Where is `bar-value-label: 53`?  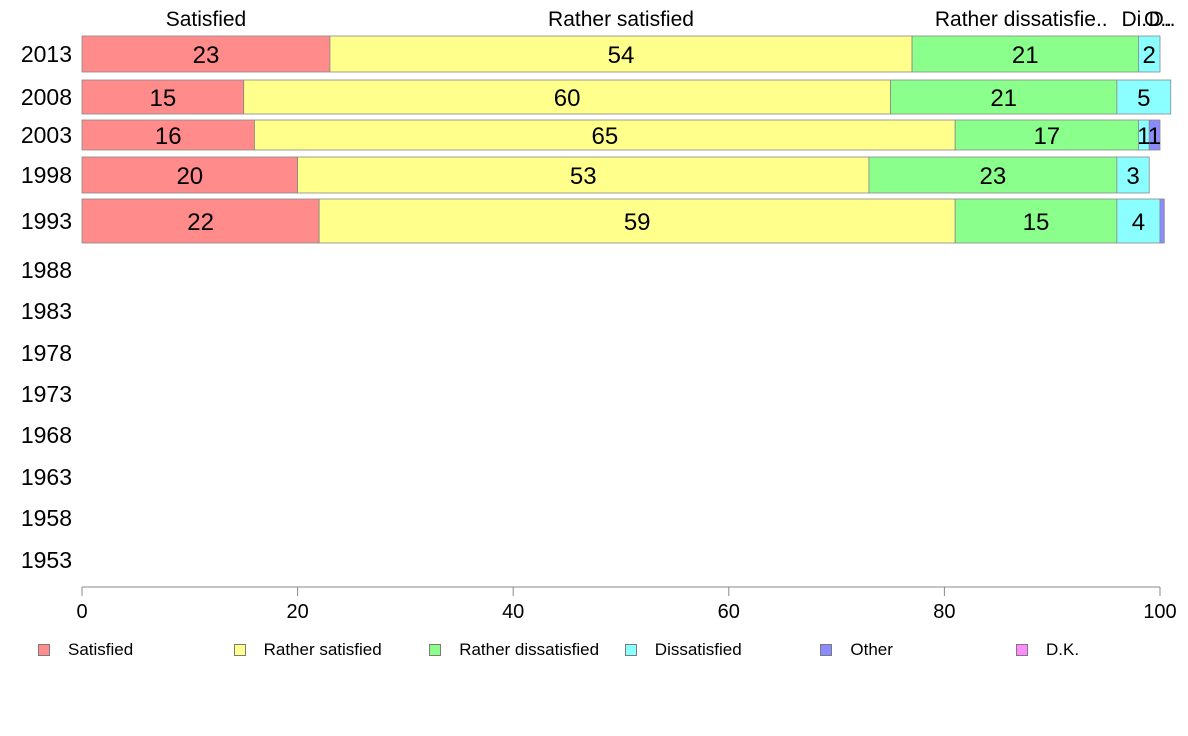
bar-value-label: 53 is located at coordinates (583, 176).